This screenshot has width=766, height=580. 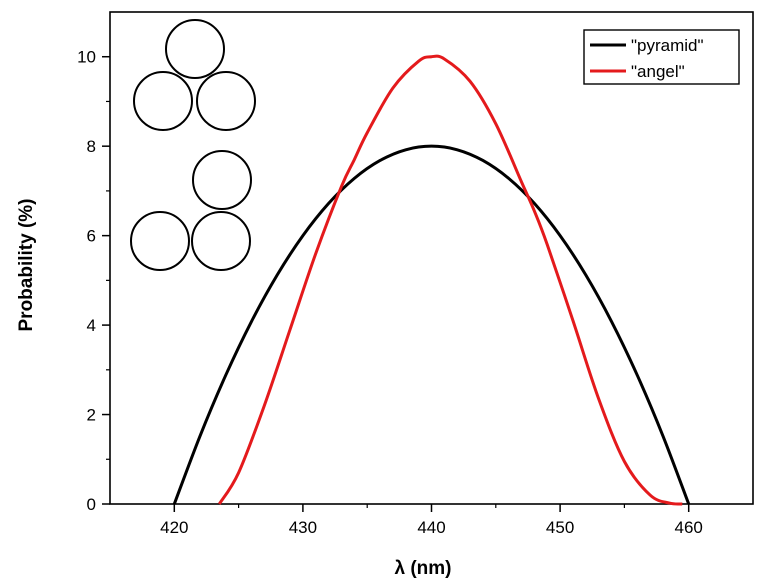 What do you see at coordinates (91, 236) in the screenshot?
I see `y-tick-label: 6` at bounding box center [91, 236].